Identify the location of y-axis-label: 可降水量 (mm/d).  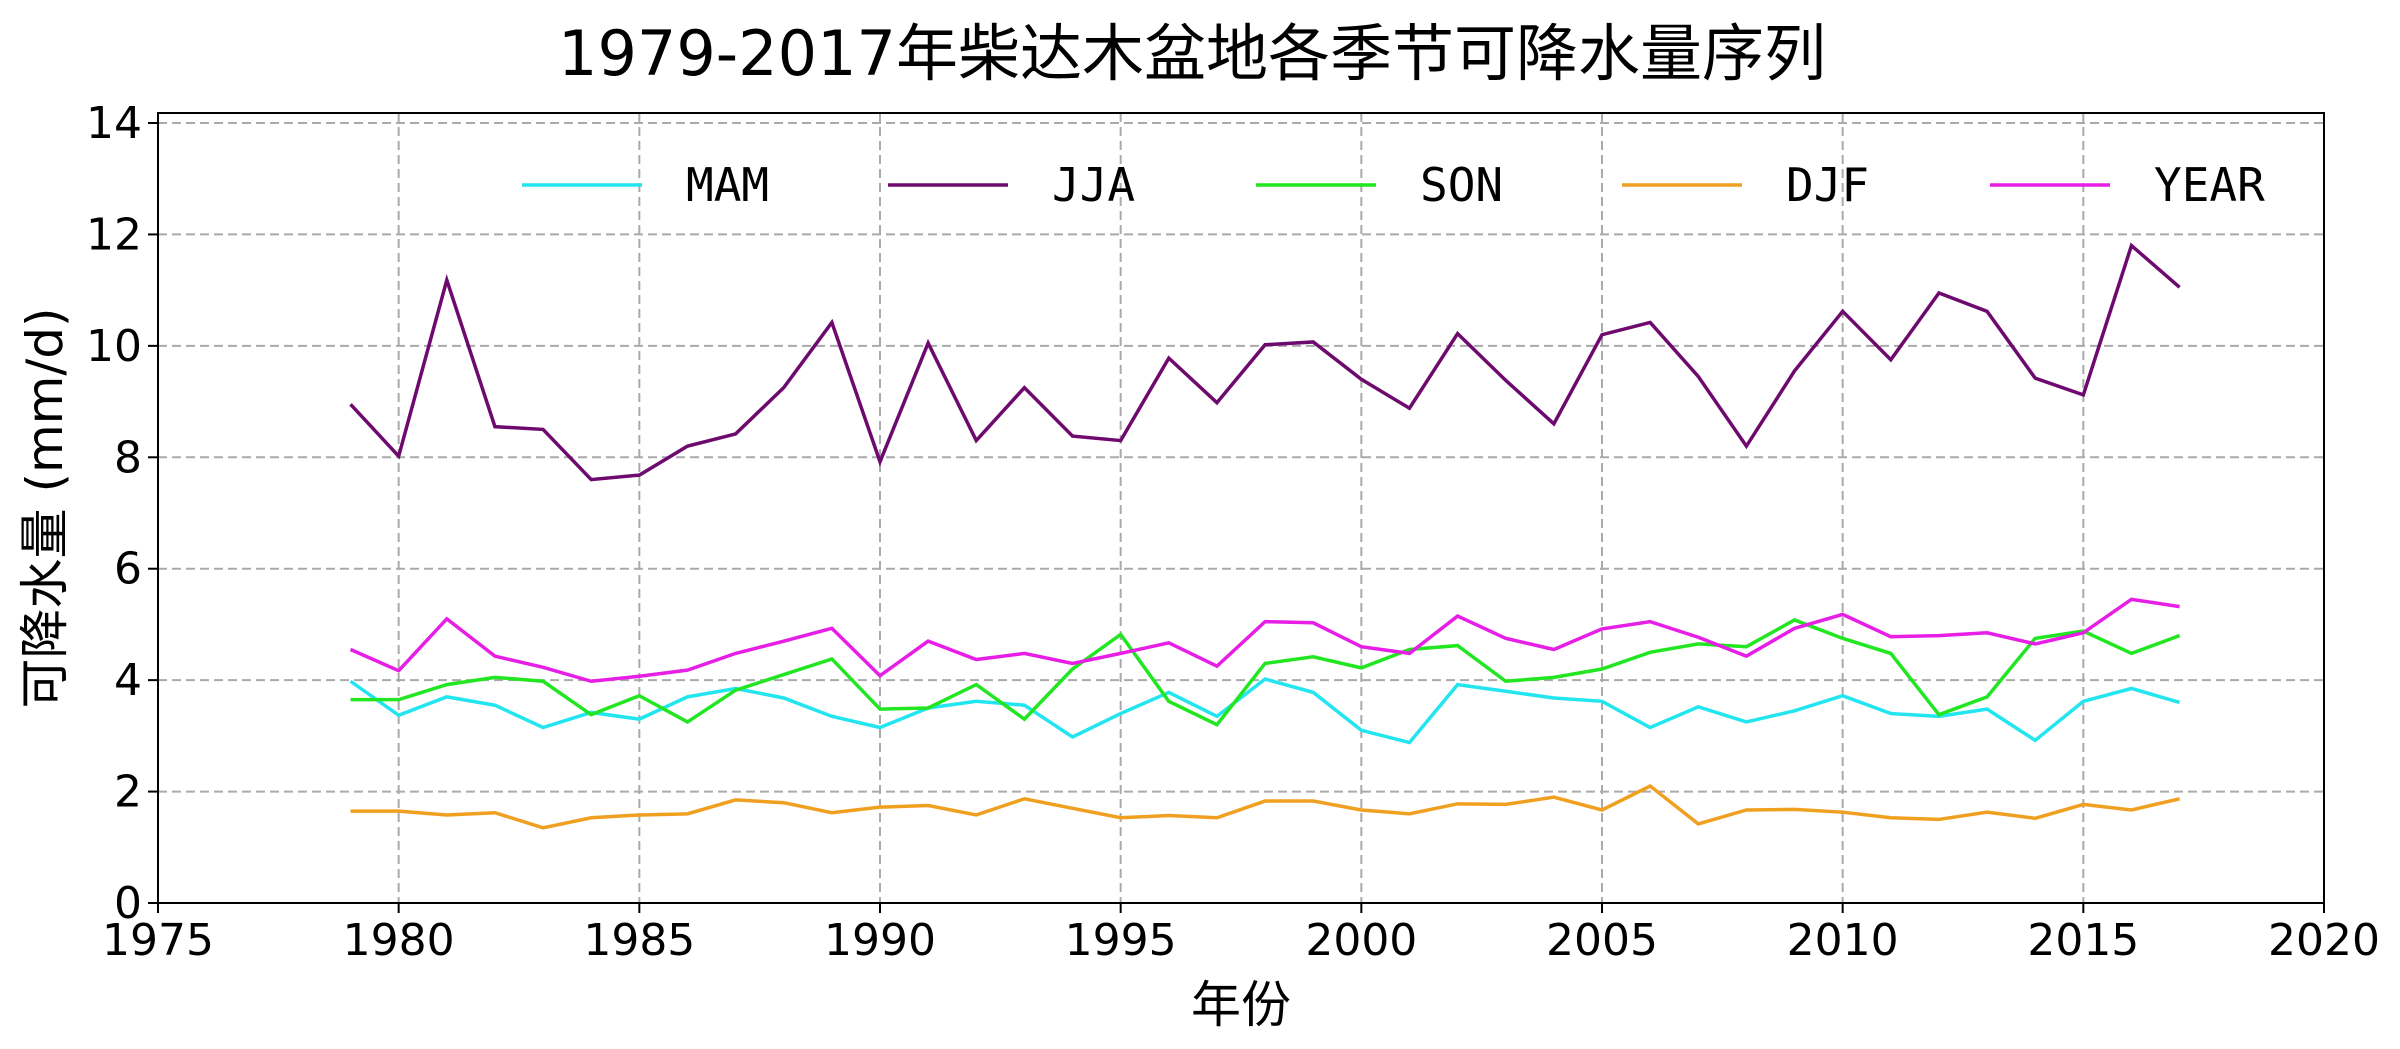
(45, 508).